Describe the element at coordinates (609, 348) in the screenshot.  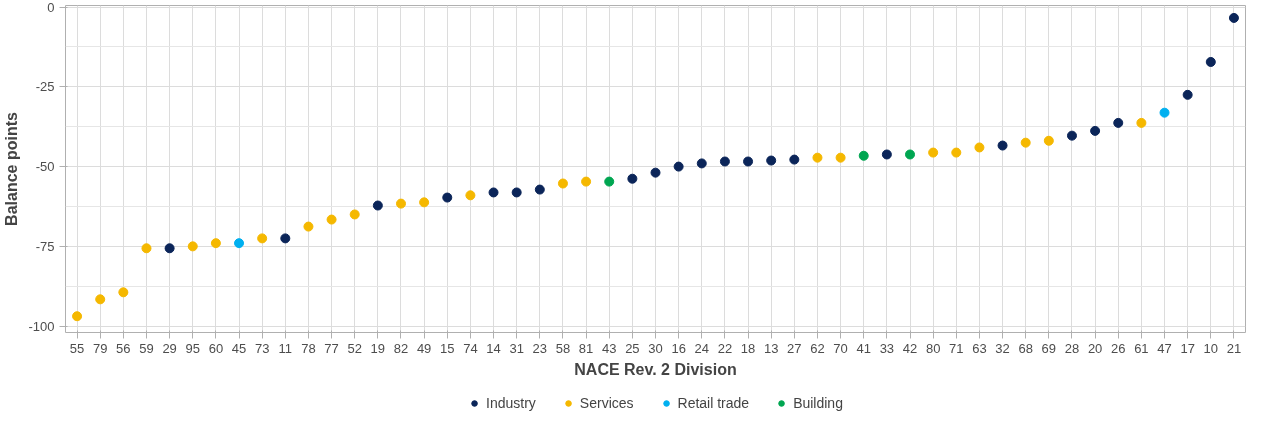
I see `x-tick-label: 43` at that location.